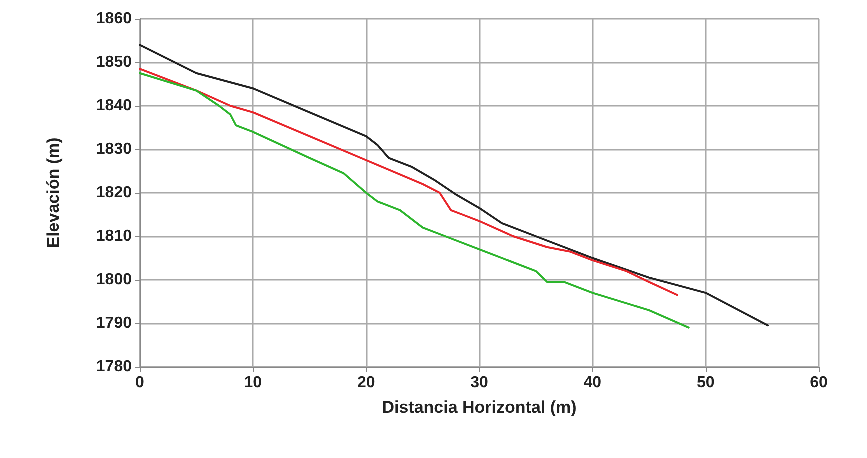 The image size is (867, 458). Describe the element at coordinates (114, 106) in the screenshot. I see `y-tick-label: 1840` at that location.